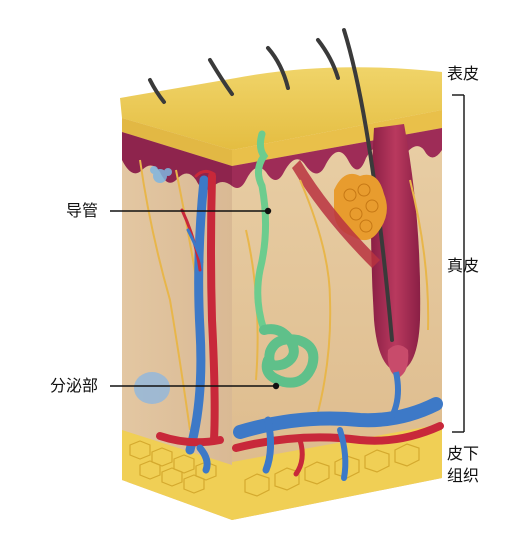  Describe the element at coordinates (463, 475) in the screenshot. I see `label-subcutis-line2: 组织` at that location.